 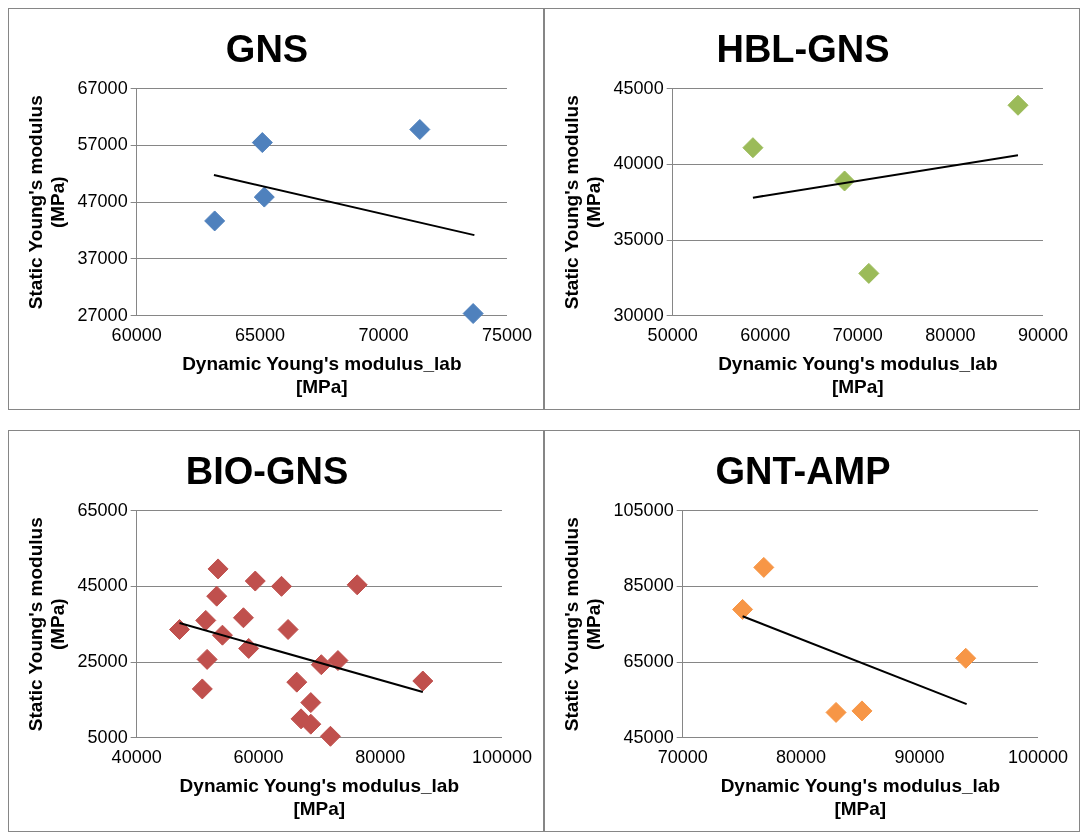 I want to click on chart-title: GNS, so click(x=267, y=49).